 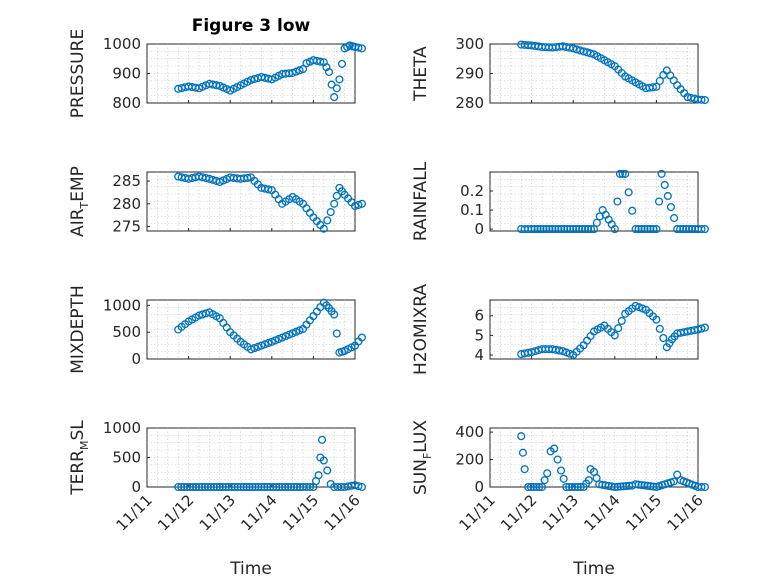 What do you see at coordinates (472, 210) in the screenshot?
I see `rainfall-ytick-label: 0.1` at bounding box center [472, 210].